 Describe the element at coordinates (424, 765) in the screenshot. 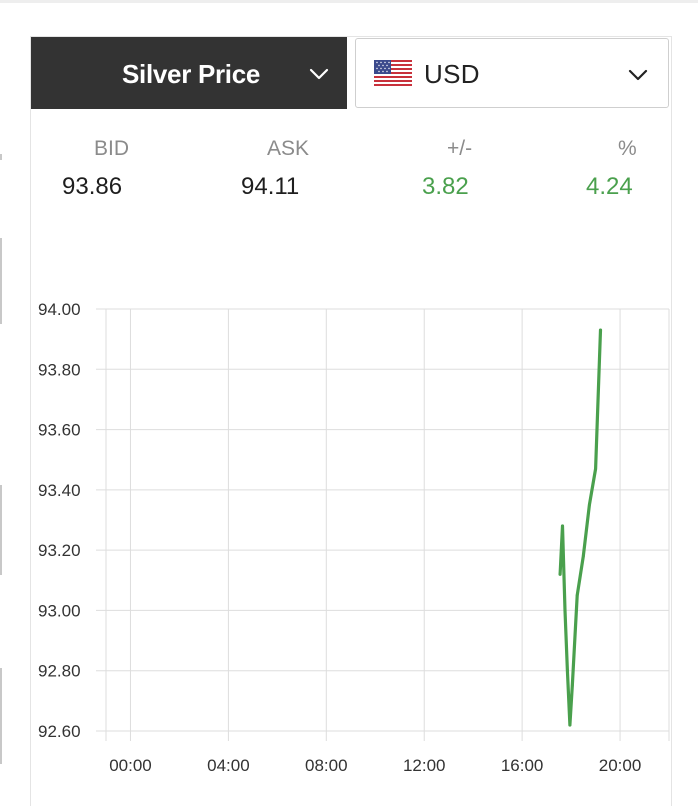

I see `x-tick-label: 12:00` at that location.